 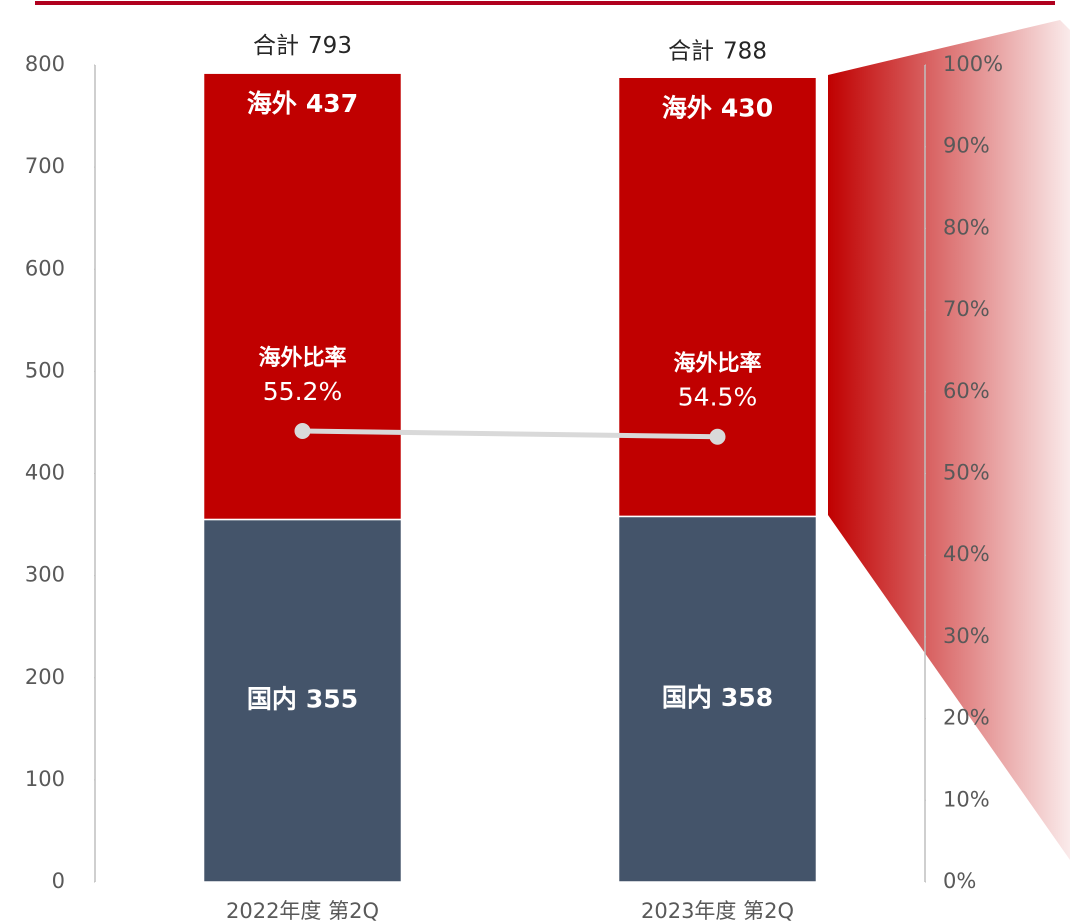 I want to click on y2-tick-label: 50%, so click(x=966, y=473).